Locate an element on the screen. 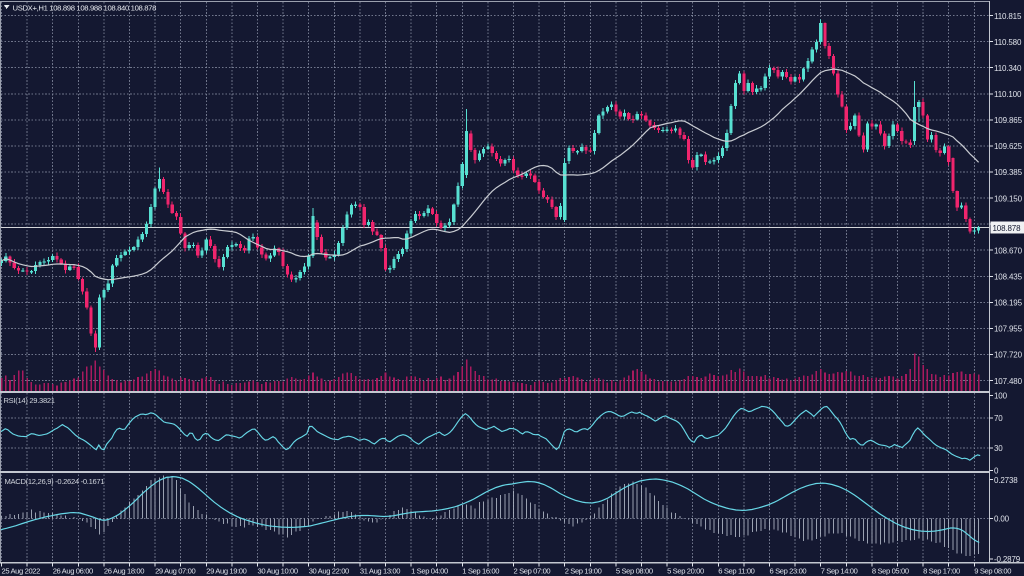 The width and height of the screenshot is (1024, 576). svg-text: 5 Sep 20:00 is located at coordinates (685, 571).